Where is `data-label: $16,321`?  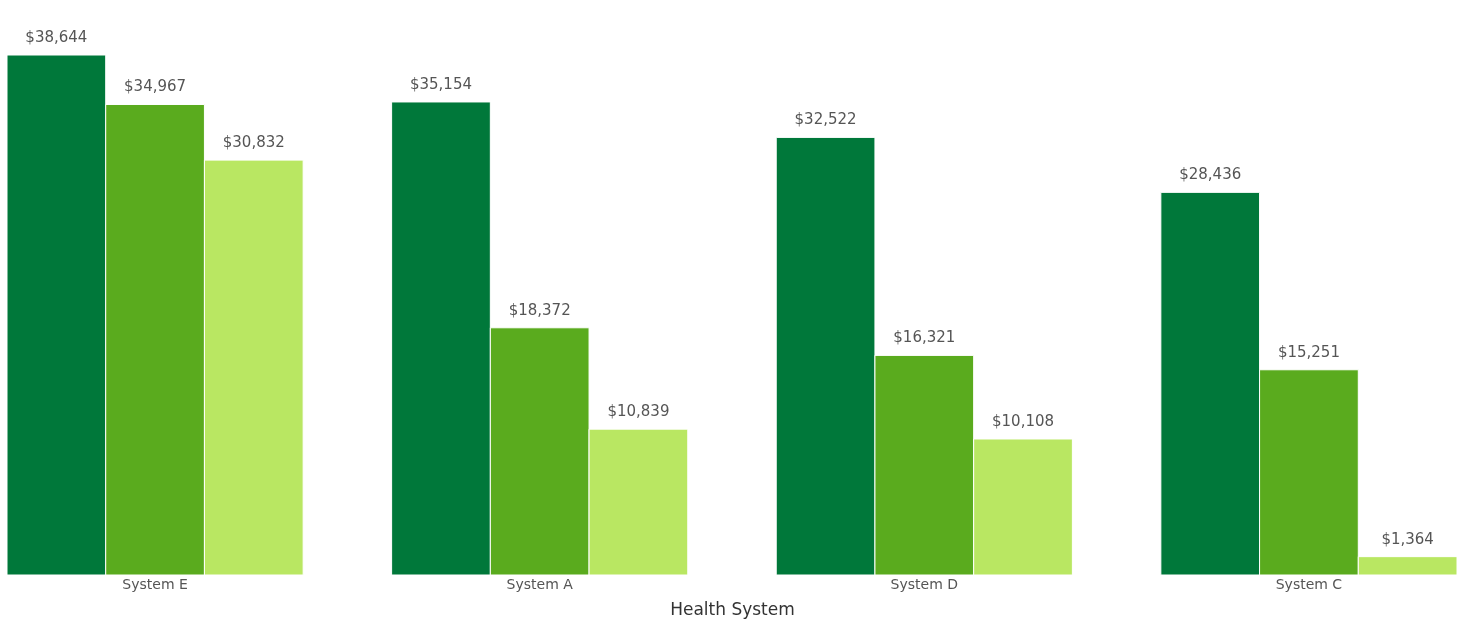 data-label: $16,321 is located at coordinates (924, 337).